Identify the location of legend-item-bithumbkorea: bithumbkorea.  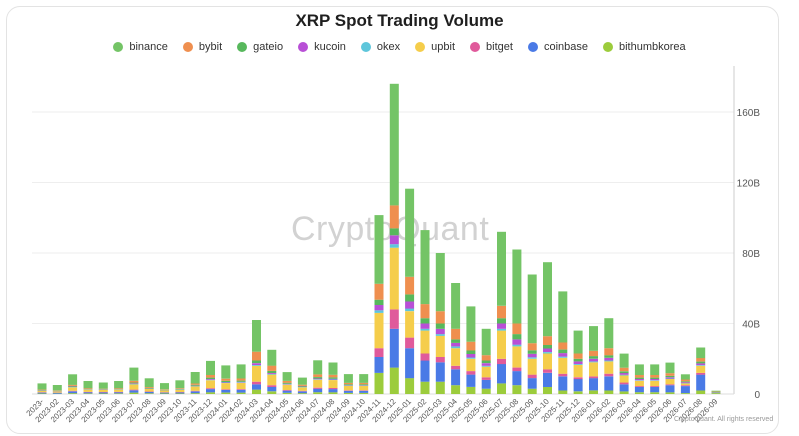
(644, 47).